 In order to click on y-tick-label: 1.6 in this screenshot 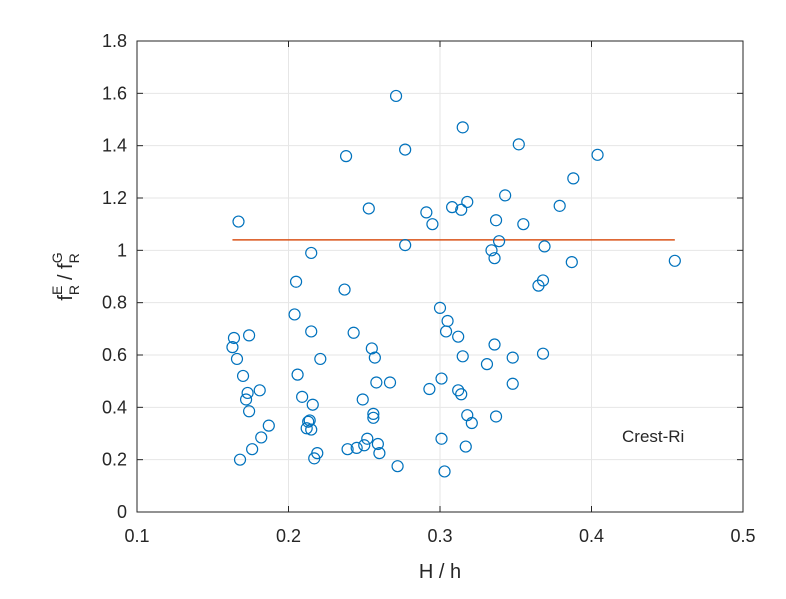, I will do `click(114, 93)`.